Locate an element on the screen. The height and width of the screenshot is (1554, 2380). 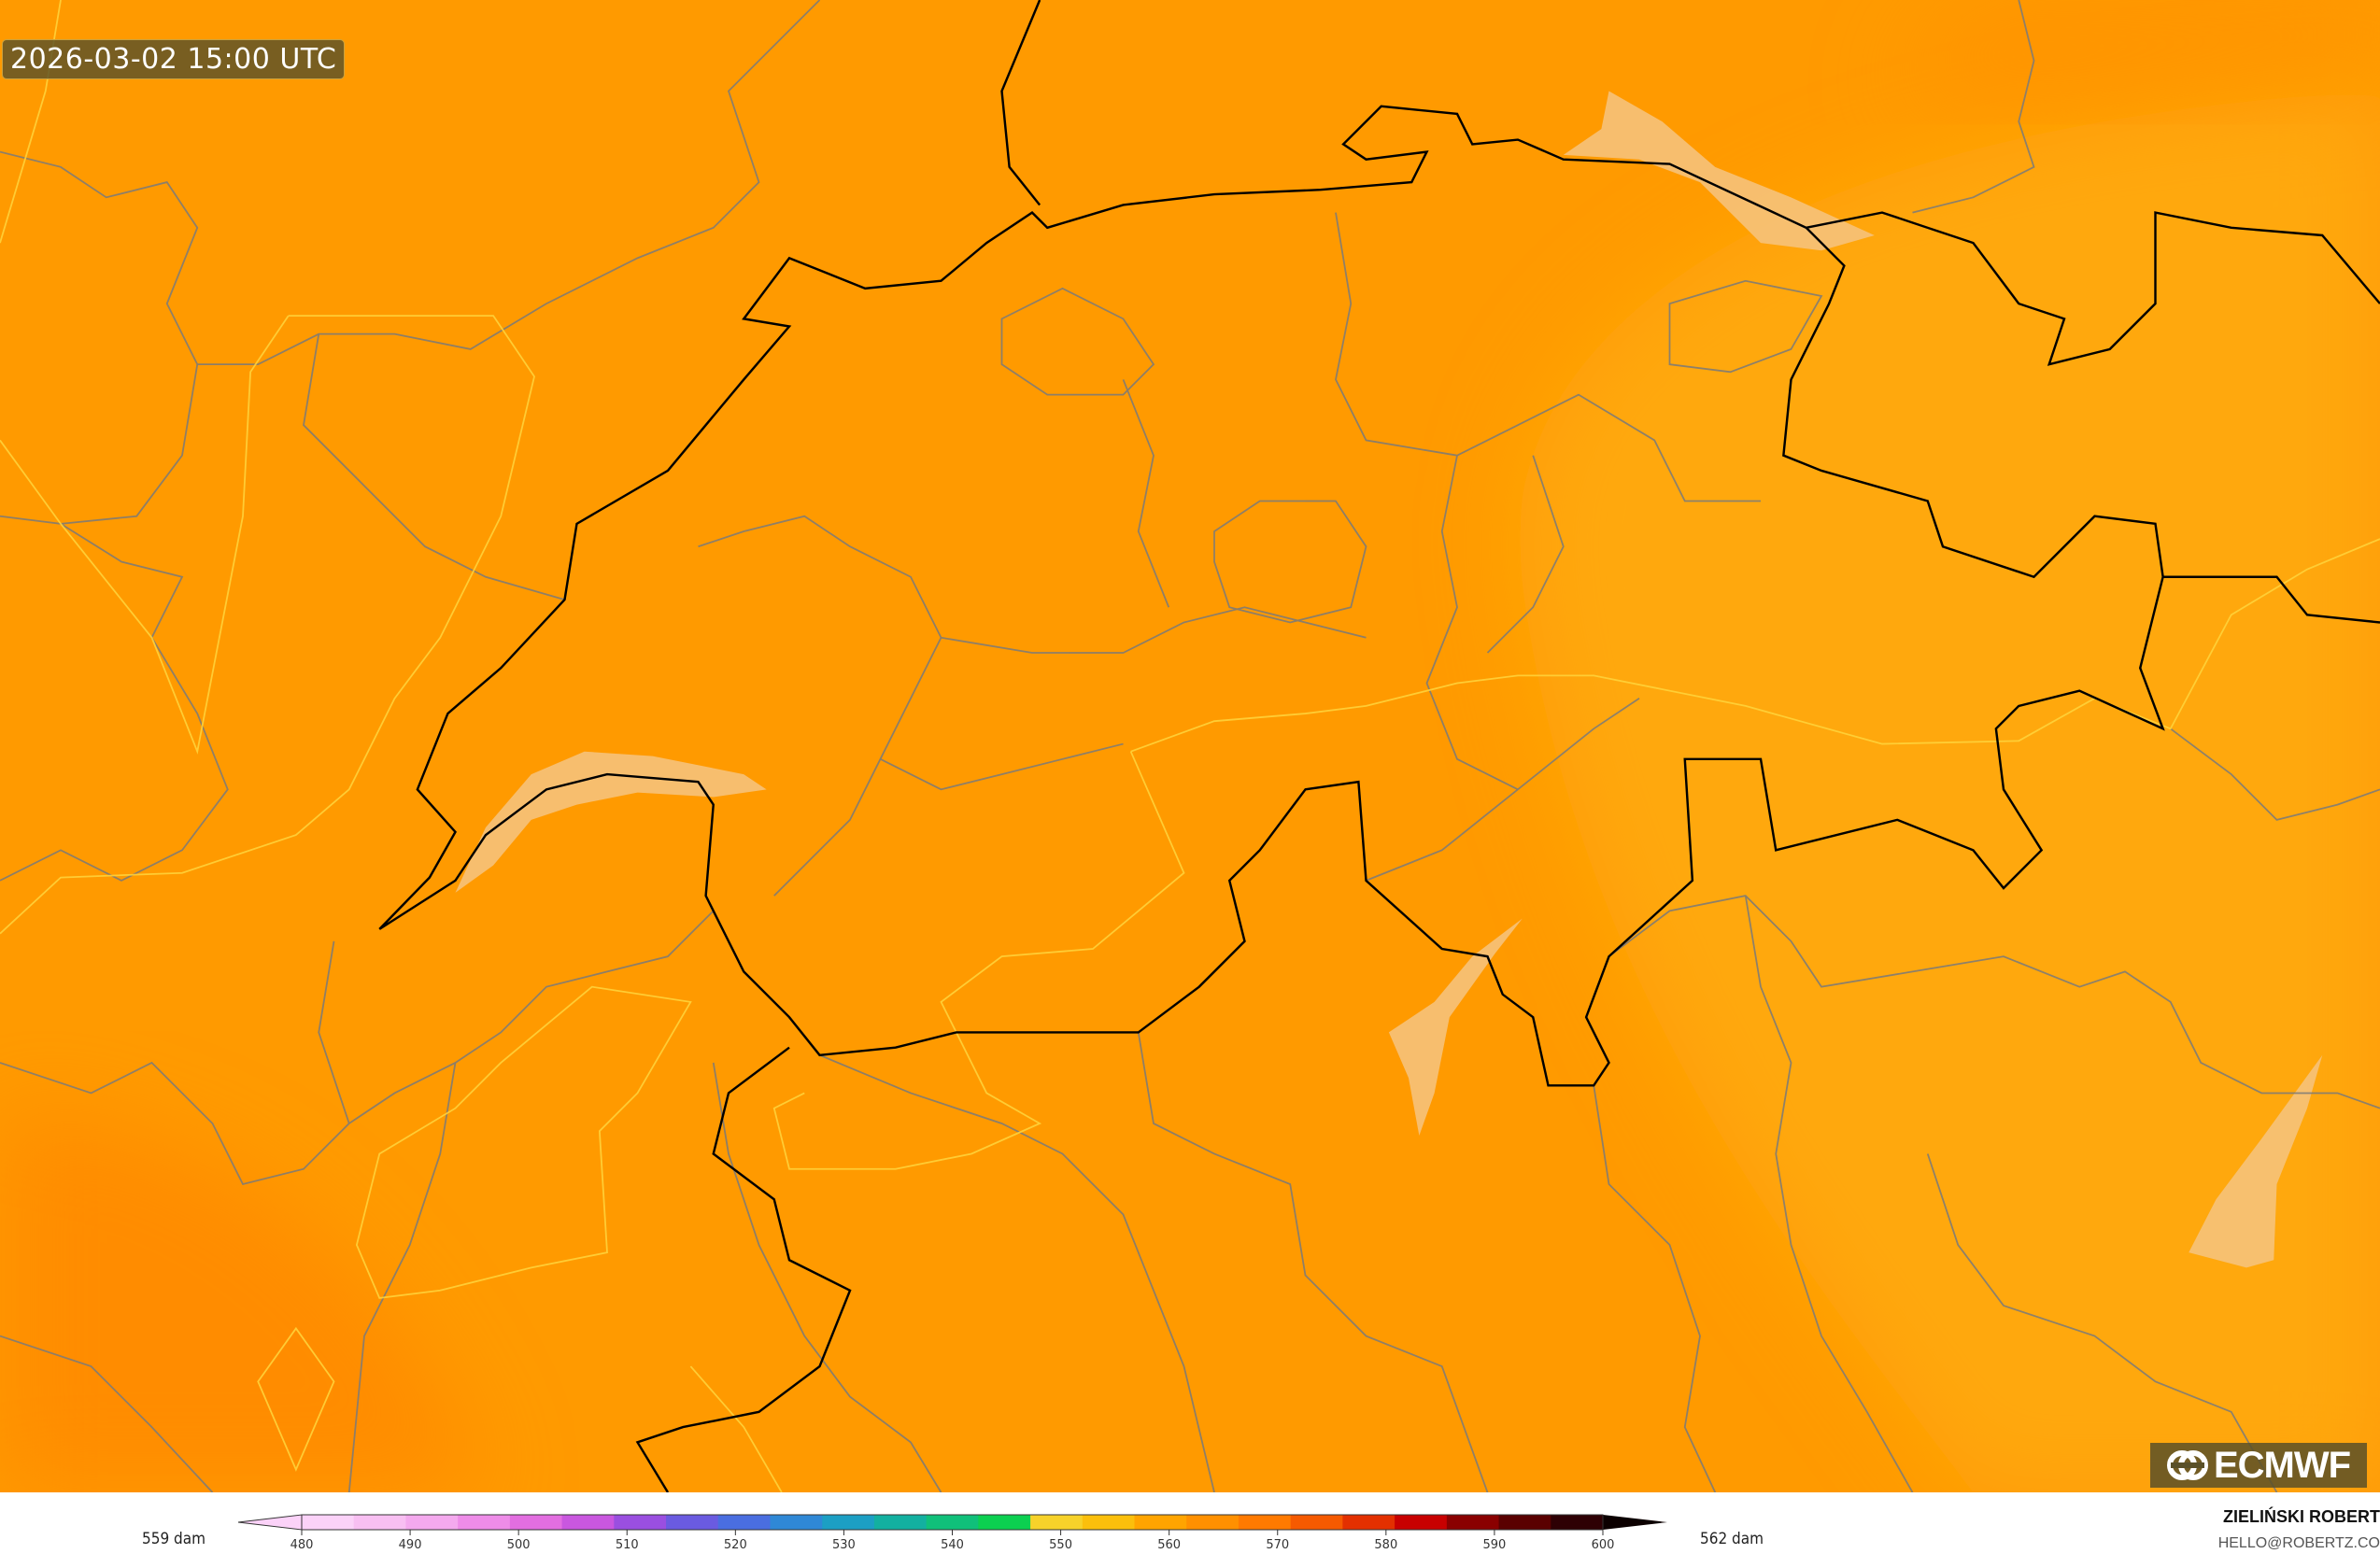
colorbar-tick-label: 590 is located at coordinates (1495, 1545).